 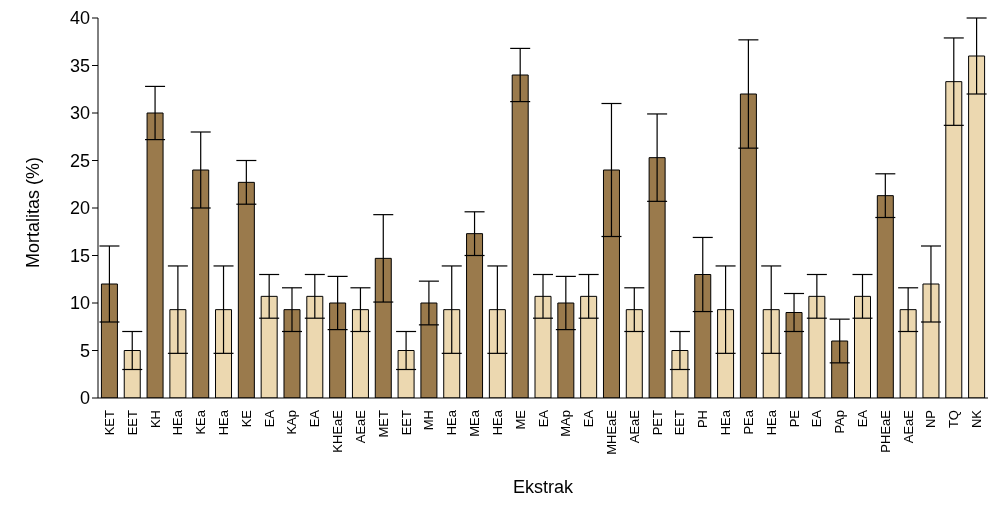 I want to click on y-tick-label: 15, so click(x=79, y=255).